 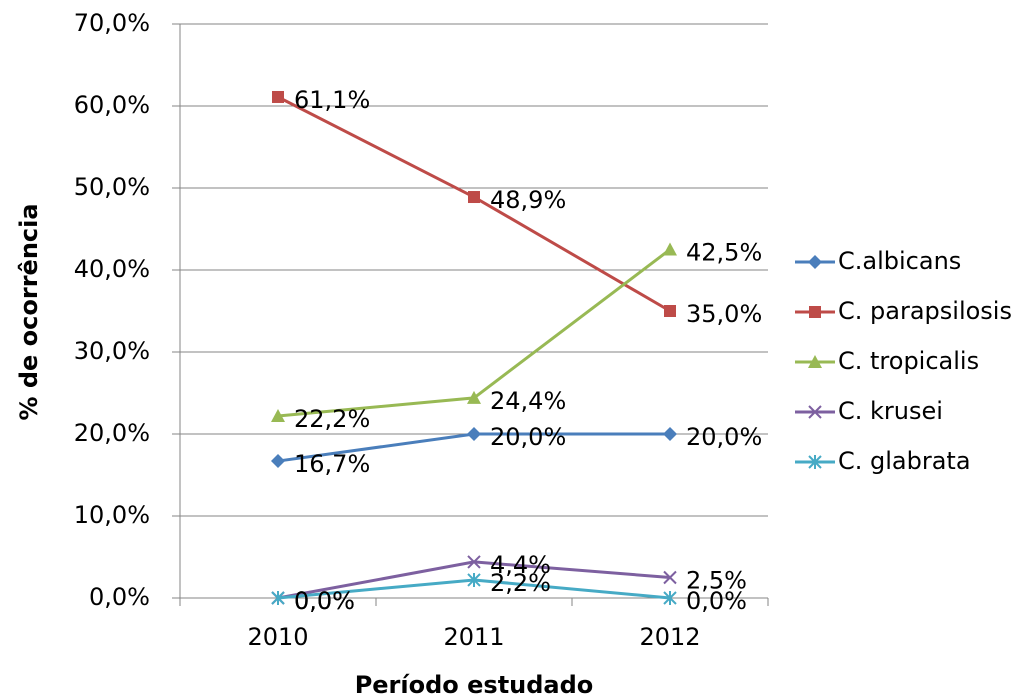 What do you see at coordinates (520, 565) in the screenshot?
I see `data-label: 4,4%` at bounding box center [520, 565].